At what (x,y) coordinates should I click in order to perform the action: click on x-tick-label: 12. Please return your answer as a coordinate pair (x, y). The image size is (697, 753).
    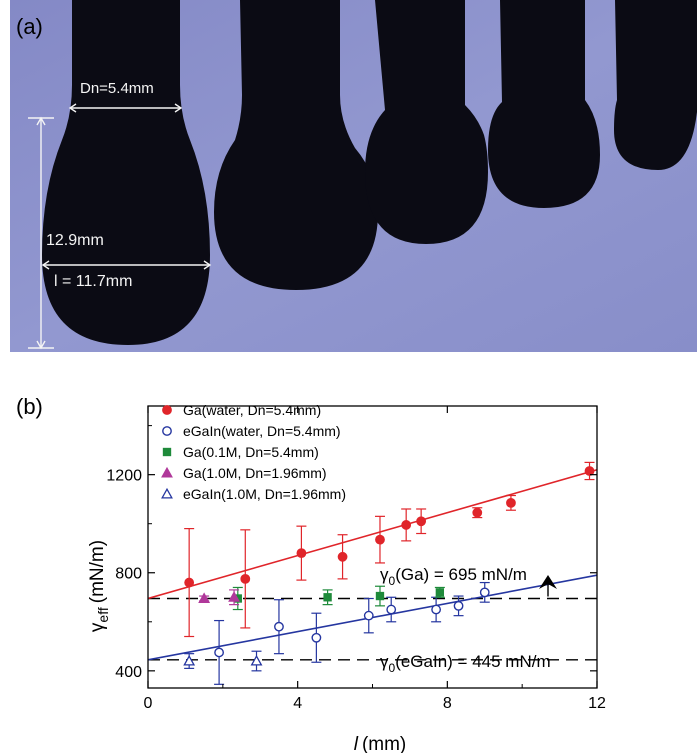
    Looking at the image, I should click on (597, 703).